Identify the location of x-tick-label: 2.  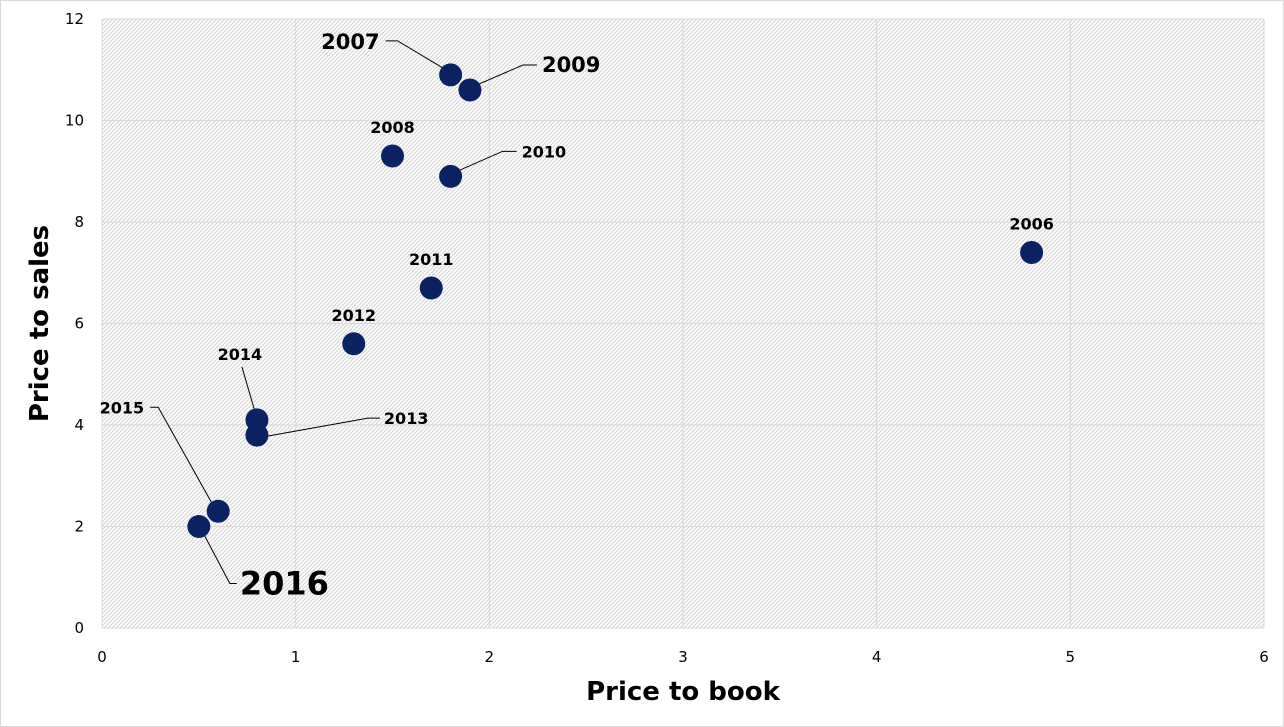
(490, 657).